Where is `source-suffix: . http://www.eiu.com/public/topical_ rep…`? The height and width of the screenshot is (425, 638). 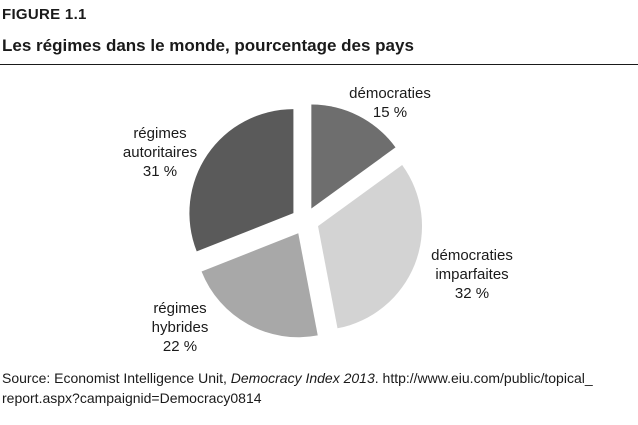
source-suffix: . http://www.eiu.com/public/topical_ rep… is located at coordinates (297, 388).